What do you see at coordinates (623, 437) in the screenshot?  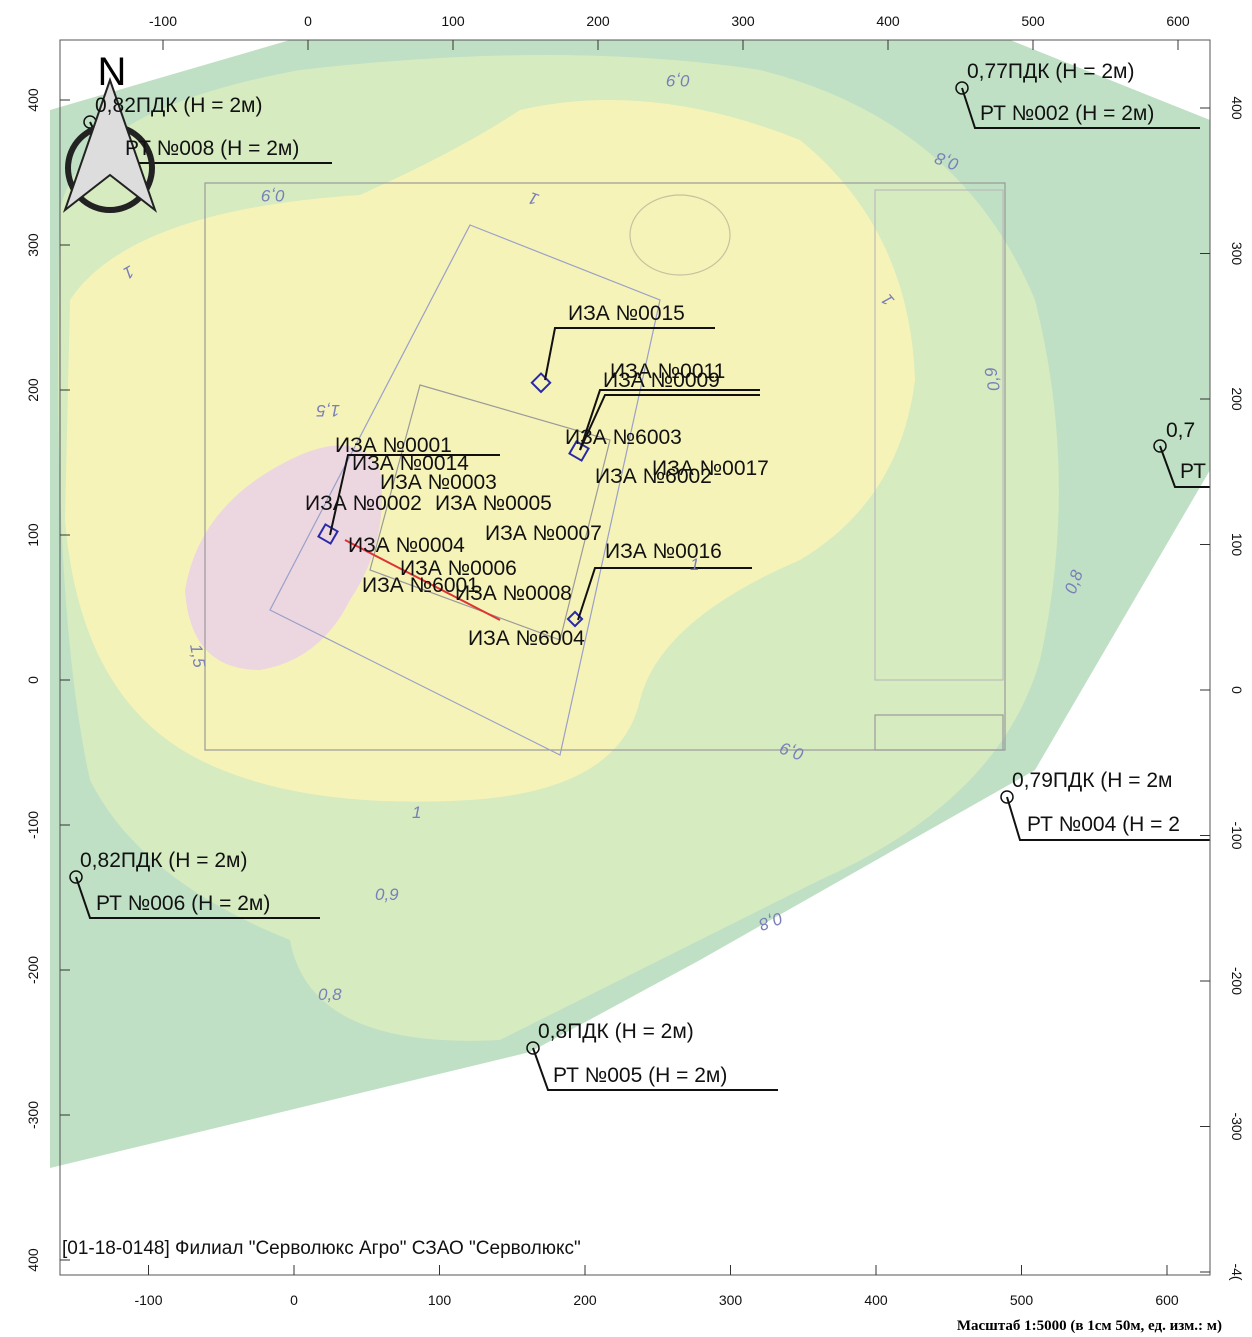 I see `source-label: ИЗА №6003` at bounding box center [623, 437].